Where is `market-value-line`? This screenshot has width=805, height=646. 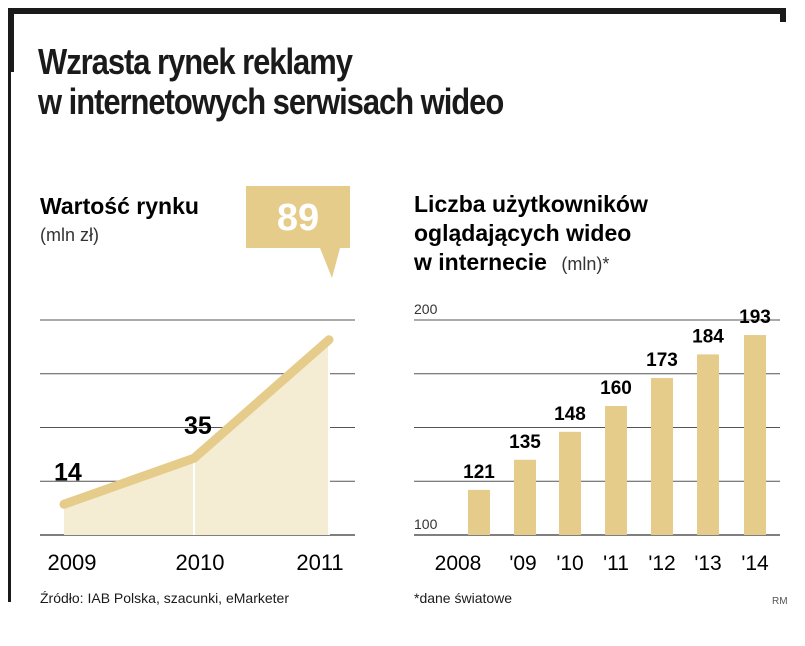 market-value-line is located at coordinates (196, 422).